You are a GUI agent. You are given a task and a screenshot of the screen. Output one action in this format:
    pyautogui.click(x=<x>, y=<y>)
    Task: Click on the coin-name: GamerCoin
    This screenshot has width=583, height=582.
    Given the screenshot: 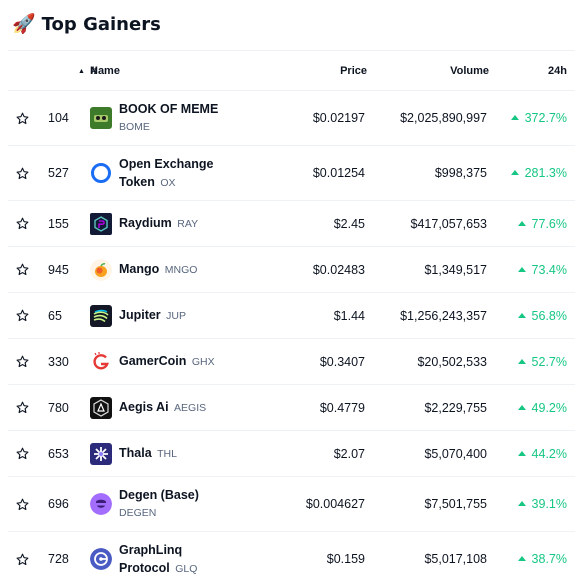 What is the action you would take?
    pyautogui.click(x=153, y=361)
    